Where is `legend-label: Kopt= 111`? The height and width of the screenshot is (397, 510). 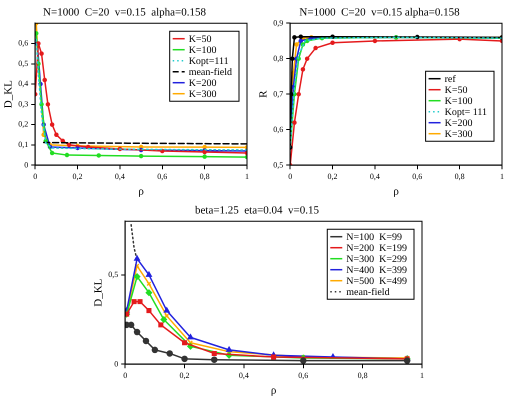 legend-label: Kopt= 111 is located at coordinates (466, 112).